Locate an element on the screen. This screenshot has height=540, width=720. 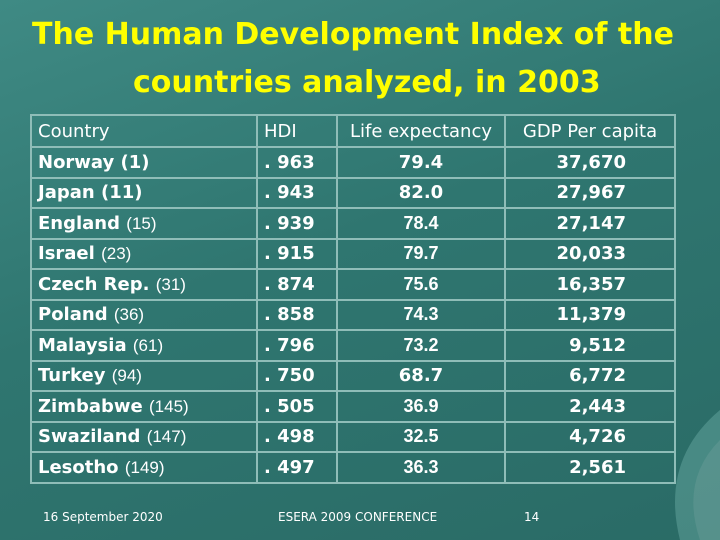
cell-country: Malaysia (61) is located at coordinates (144, 345).